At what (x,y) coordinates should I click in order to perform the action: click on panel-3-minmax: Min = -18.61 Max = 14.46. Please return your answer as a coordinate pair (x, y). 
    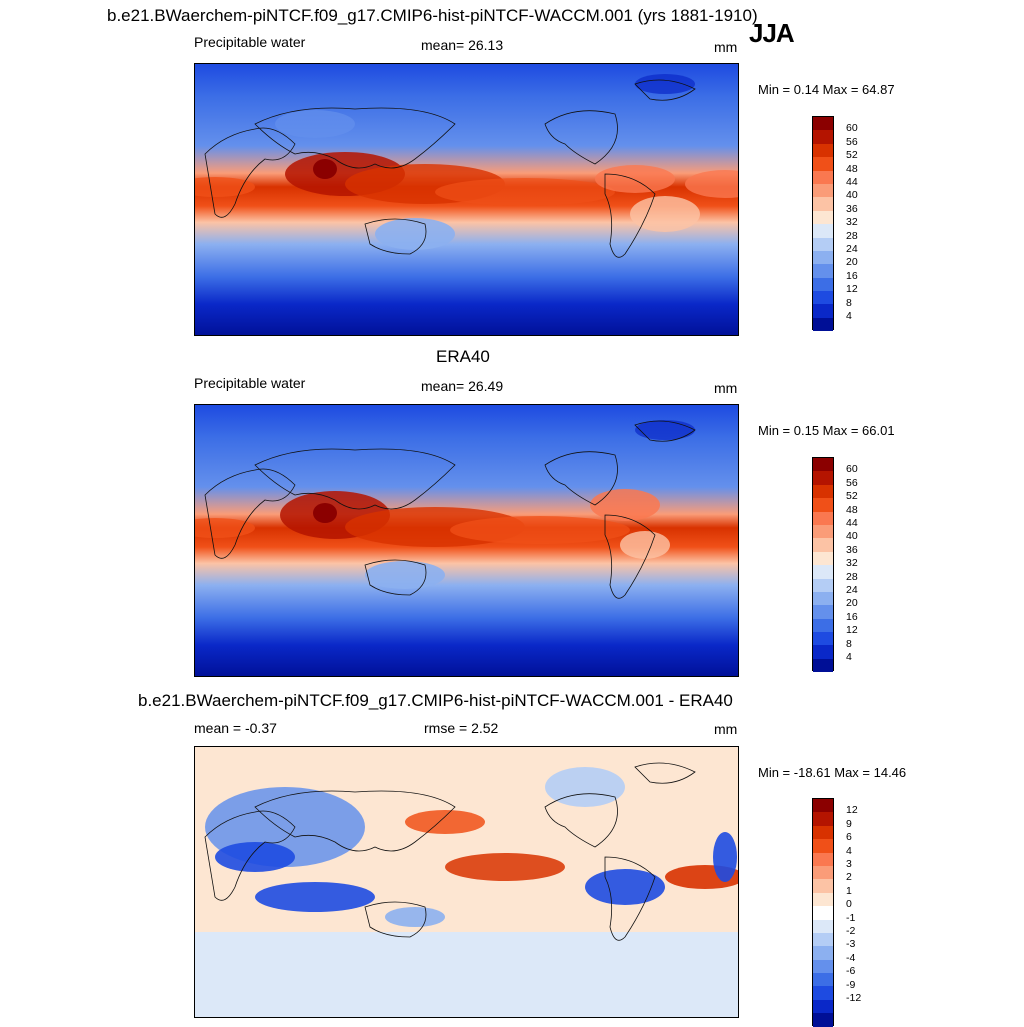
    Looking at the image, I should click on (832, 772).